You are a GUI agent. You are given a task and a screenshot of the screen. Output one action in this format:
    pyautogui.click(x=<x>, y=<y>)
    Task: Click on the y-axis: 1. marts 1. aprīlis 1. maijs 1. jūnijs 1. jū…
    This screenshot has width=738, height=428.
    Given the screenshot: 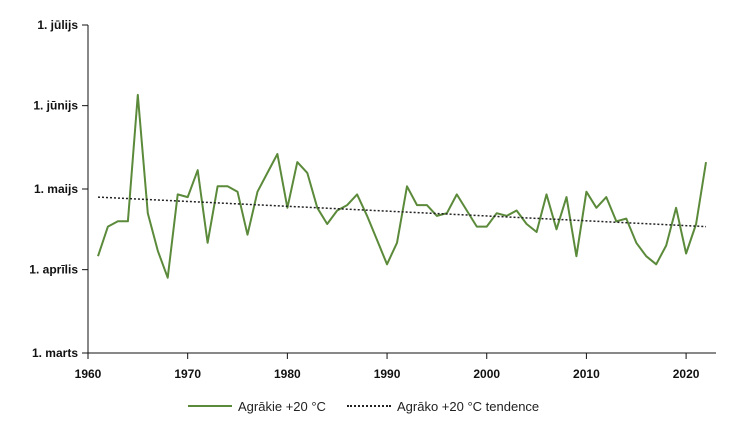 What is the action you would take?
    pyautogui.click(x=59, y=189)
    